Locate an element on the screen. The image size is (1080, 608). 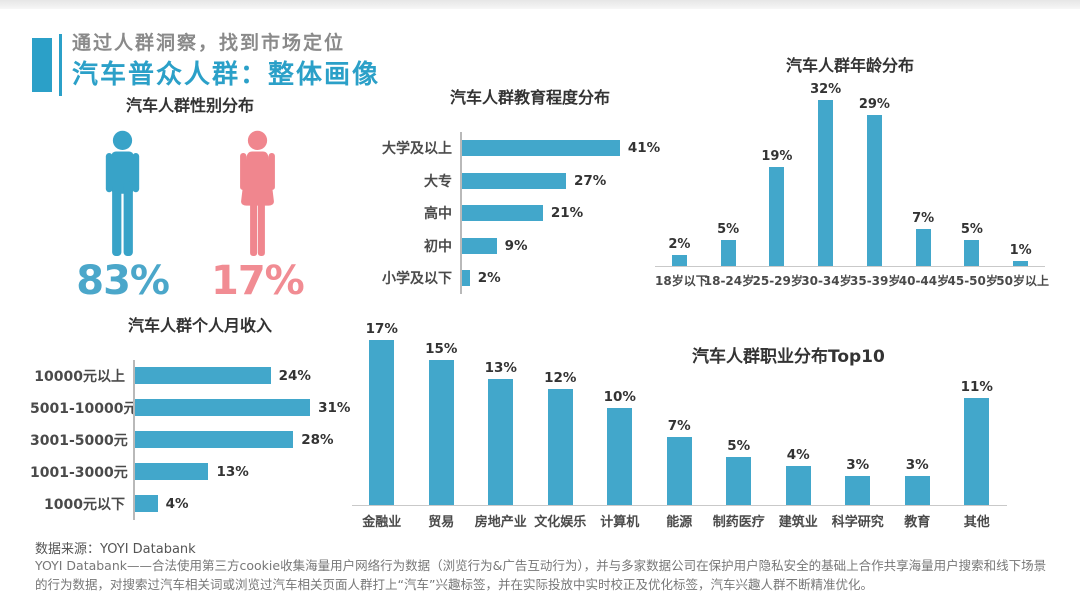
education-chart-title: 汽车人群教育程度分布 is located at coordinates (529, 97).